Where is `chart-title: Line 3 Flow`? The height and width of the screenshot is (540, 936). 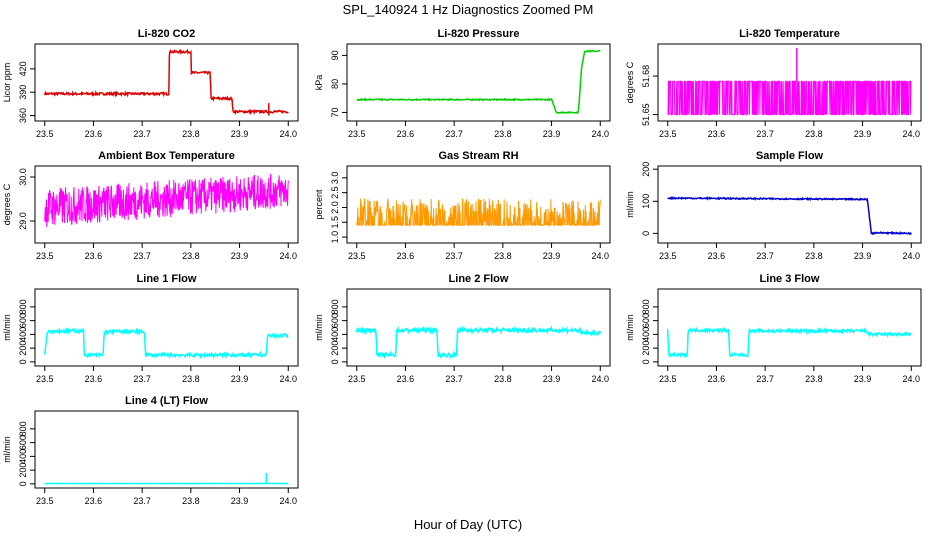
chart-title: Line 3 Flow is located at coordinates (790, 279).